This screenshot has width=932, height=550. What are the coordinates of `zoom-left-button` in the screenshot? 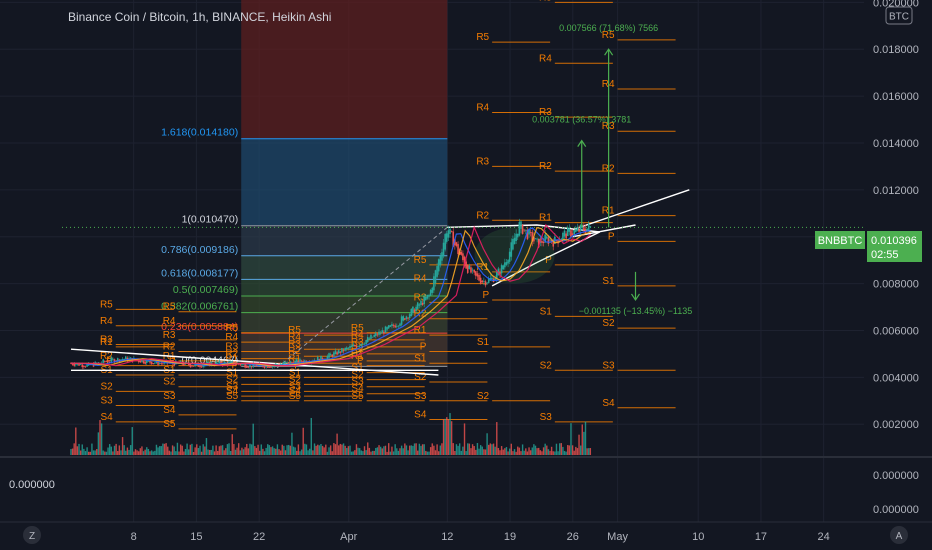 It's located at (32, 535).